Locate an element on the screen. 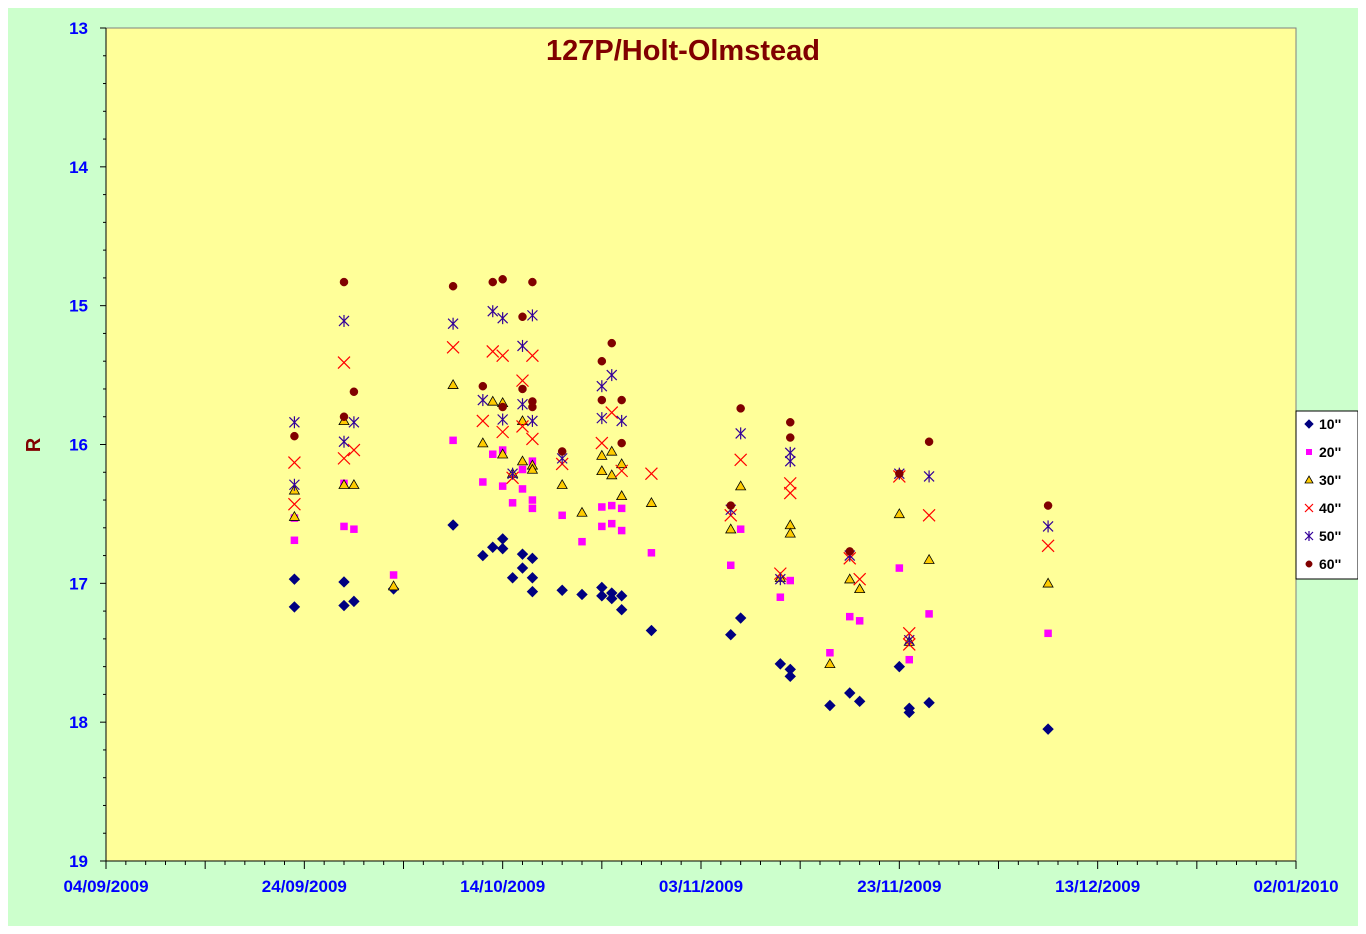  x-tick-label: 23/11/2009 is located at coordinates (899, 886).